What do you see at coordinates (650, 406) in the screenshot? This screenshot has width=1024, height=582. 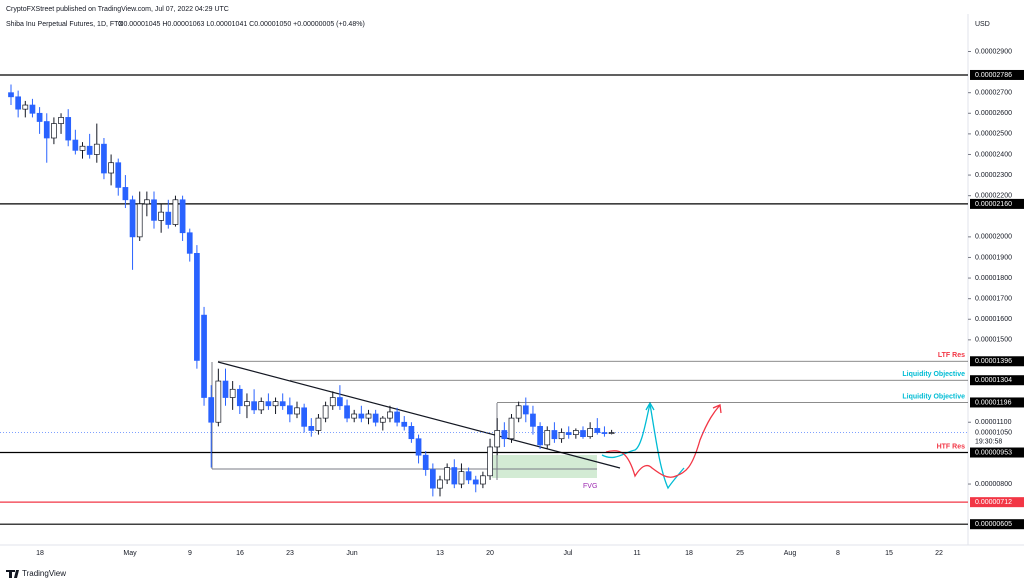 I see `projection-arrow` at bounding box center [650, 406].